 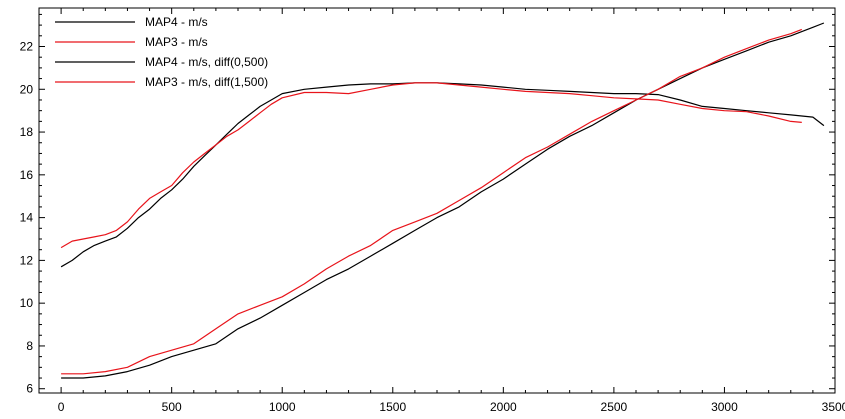 I want to click on legend-label-4: MAP3 - m/s, diff(1,500), so click(x=206, y=82).